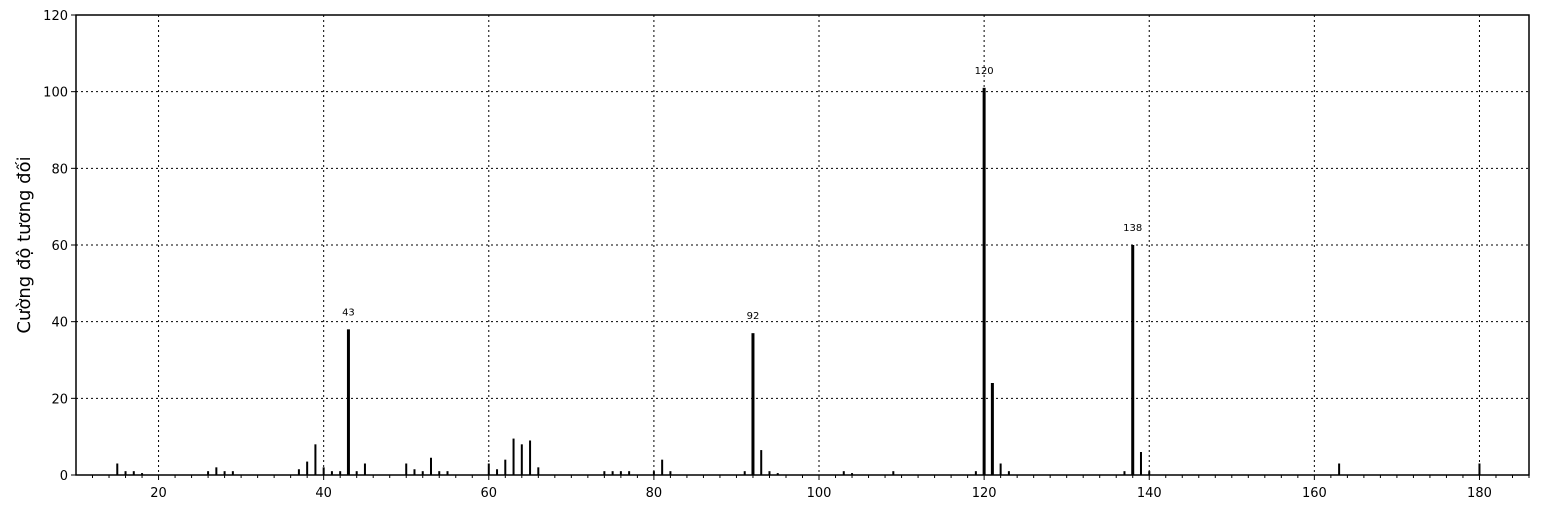  Describe the element at coordinates (753, 316) in the screenshot. I see `peak-annotation-92: 92` at that location.